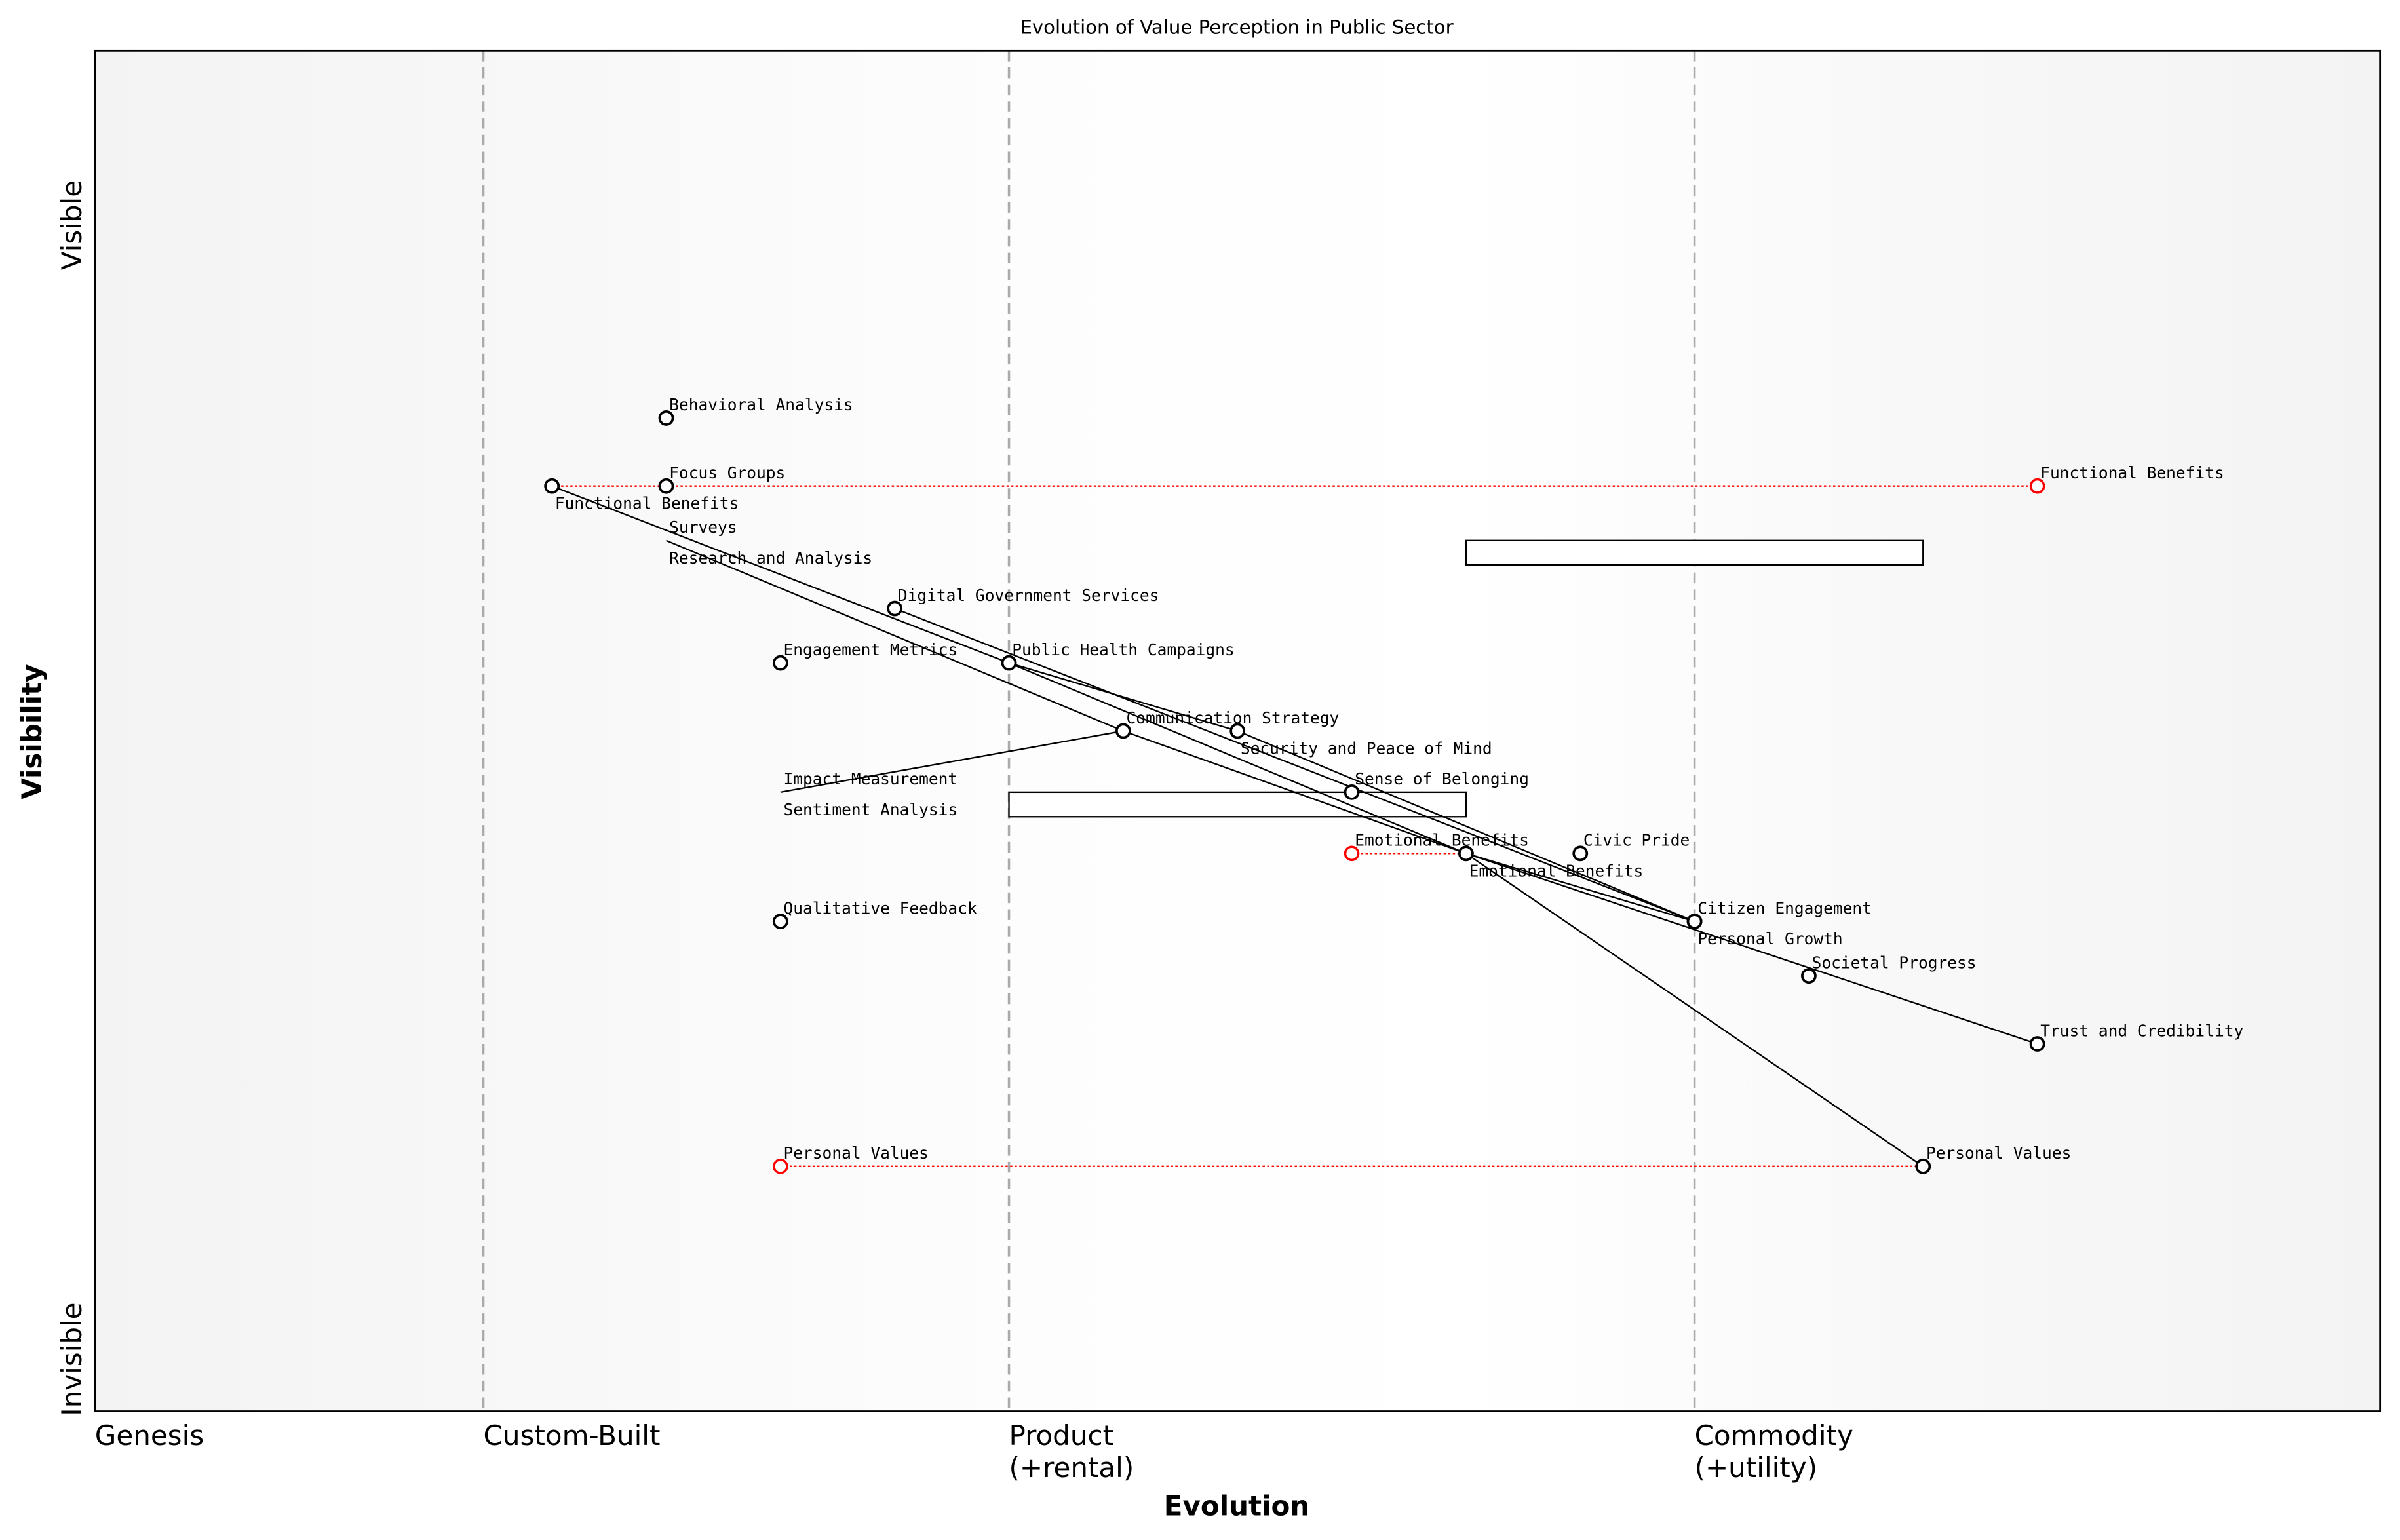 The width and height of the screenshot is (2400, 1540). Describe the element at coordinates (1556, 870) in the screenshot. I see `component-label: Emotional Benefits` at that location.